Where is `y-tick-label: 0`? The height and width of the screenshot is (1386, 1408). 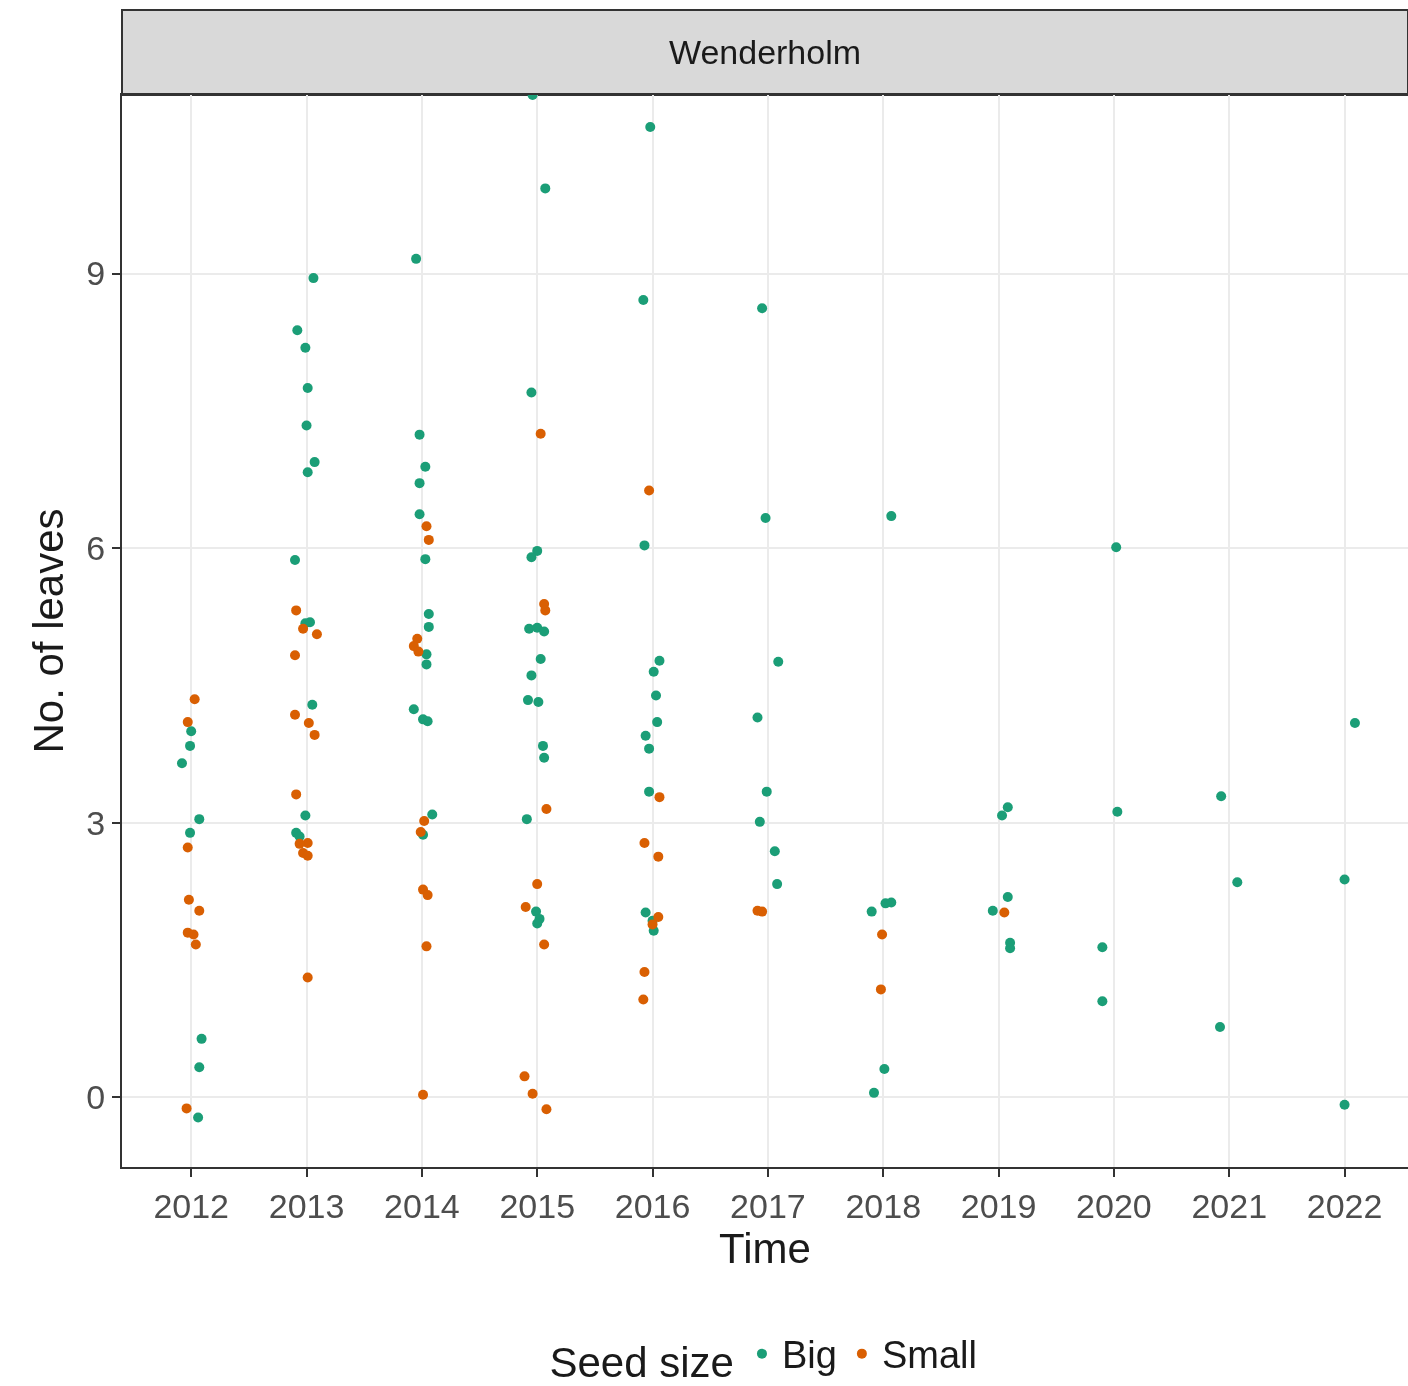 y-tick-label: 0 is located at coordinates (96, 1097).